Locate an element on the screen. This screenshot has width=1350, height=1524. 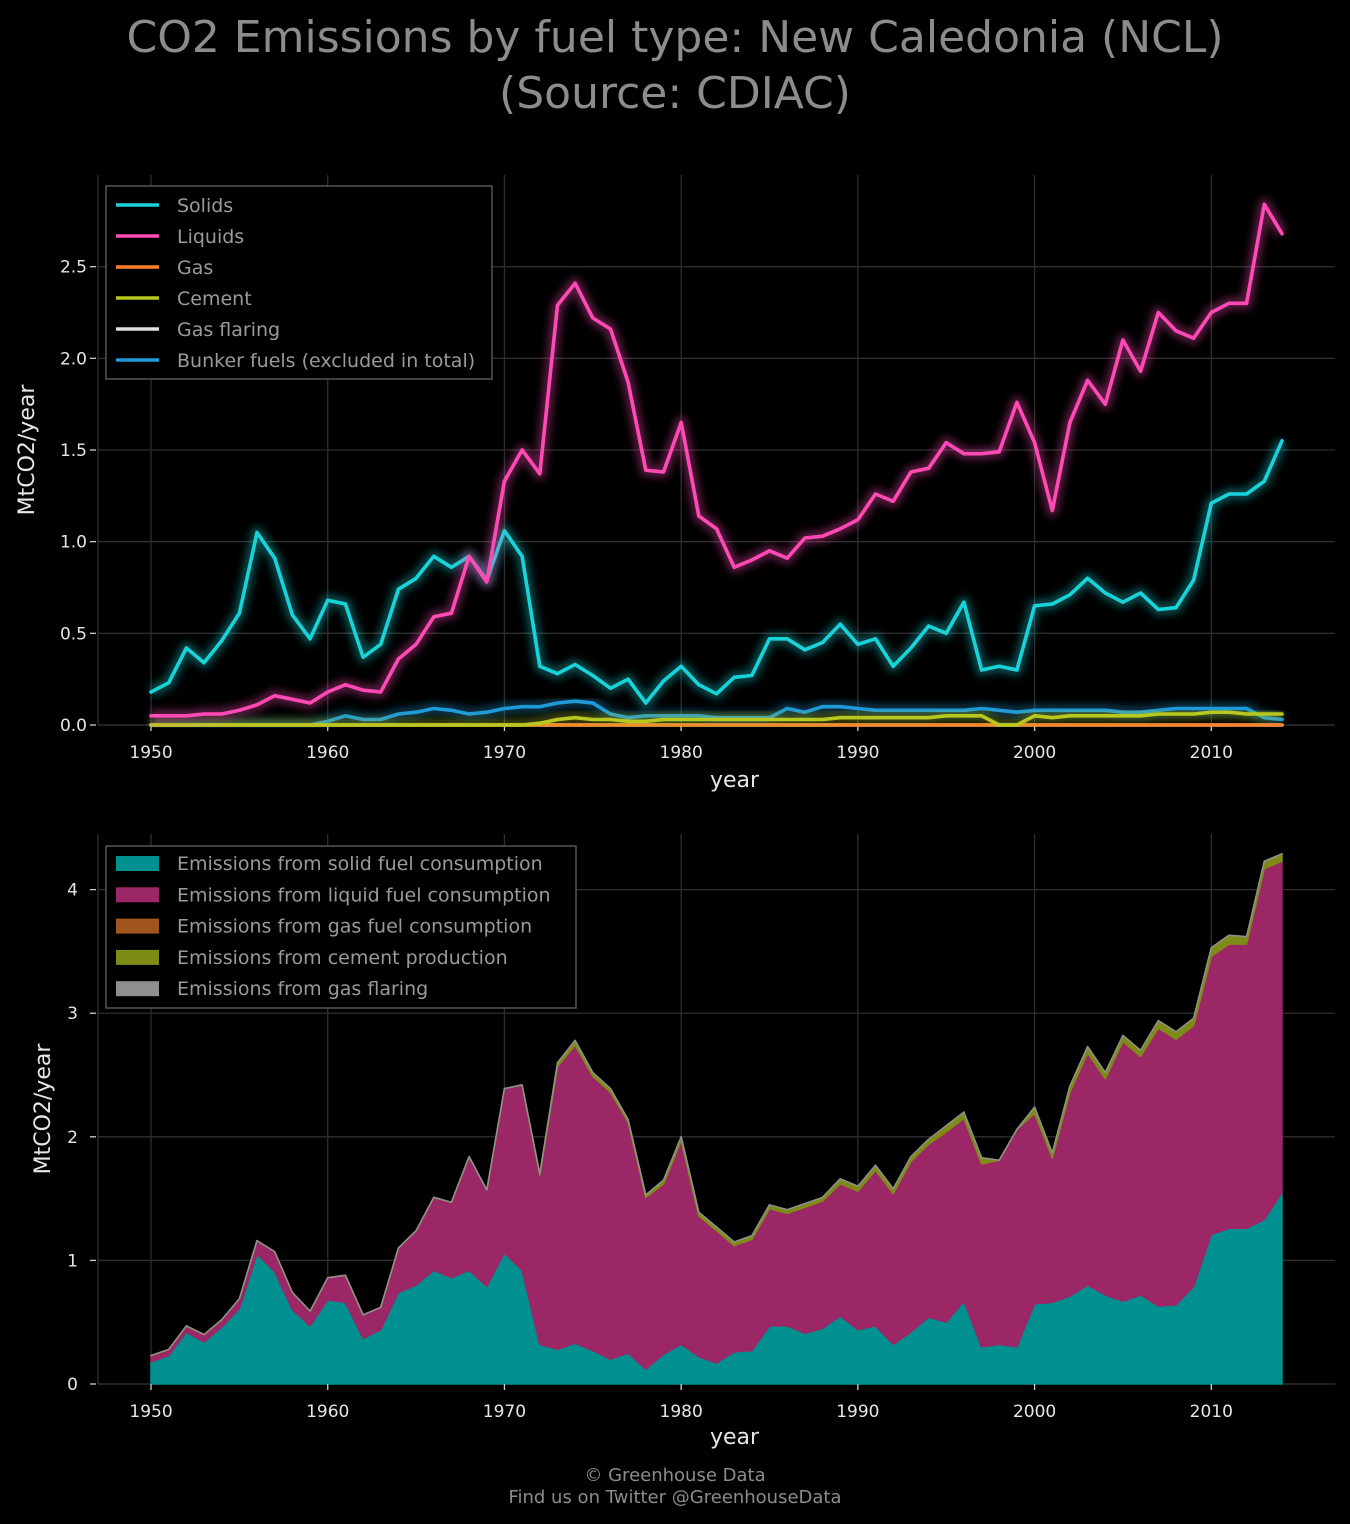
legend-item: Emissions from liquid fuel consumption is located at coordinates (333, 895).